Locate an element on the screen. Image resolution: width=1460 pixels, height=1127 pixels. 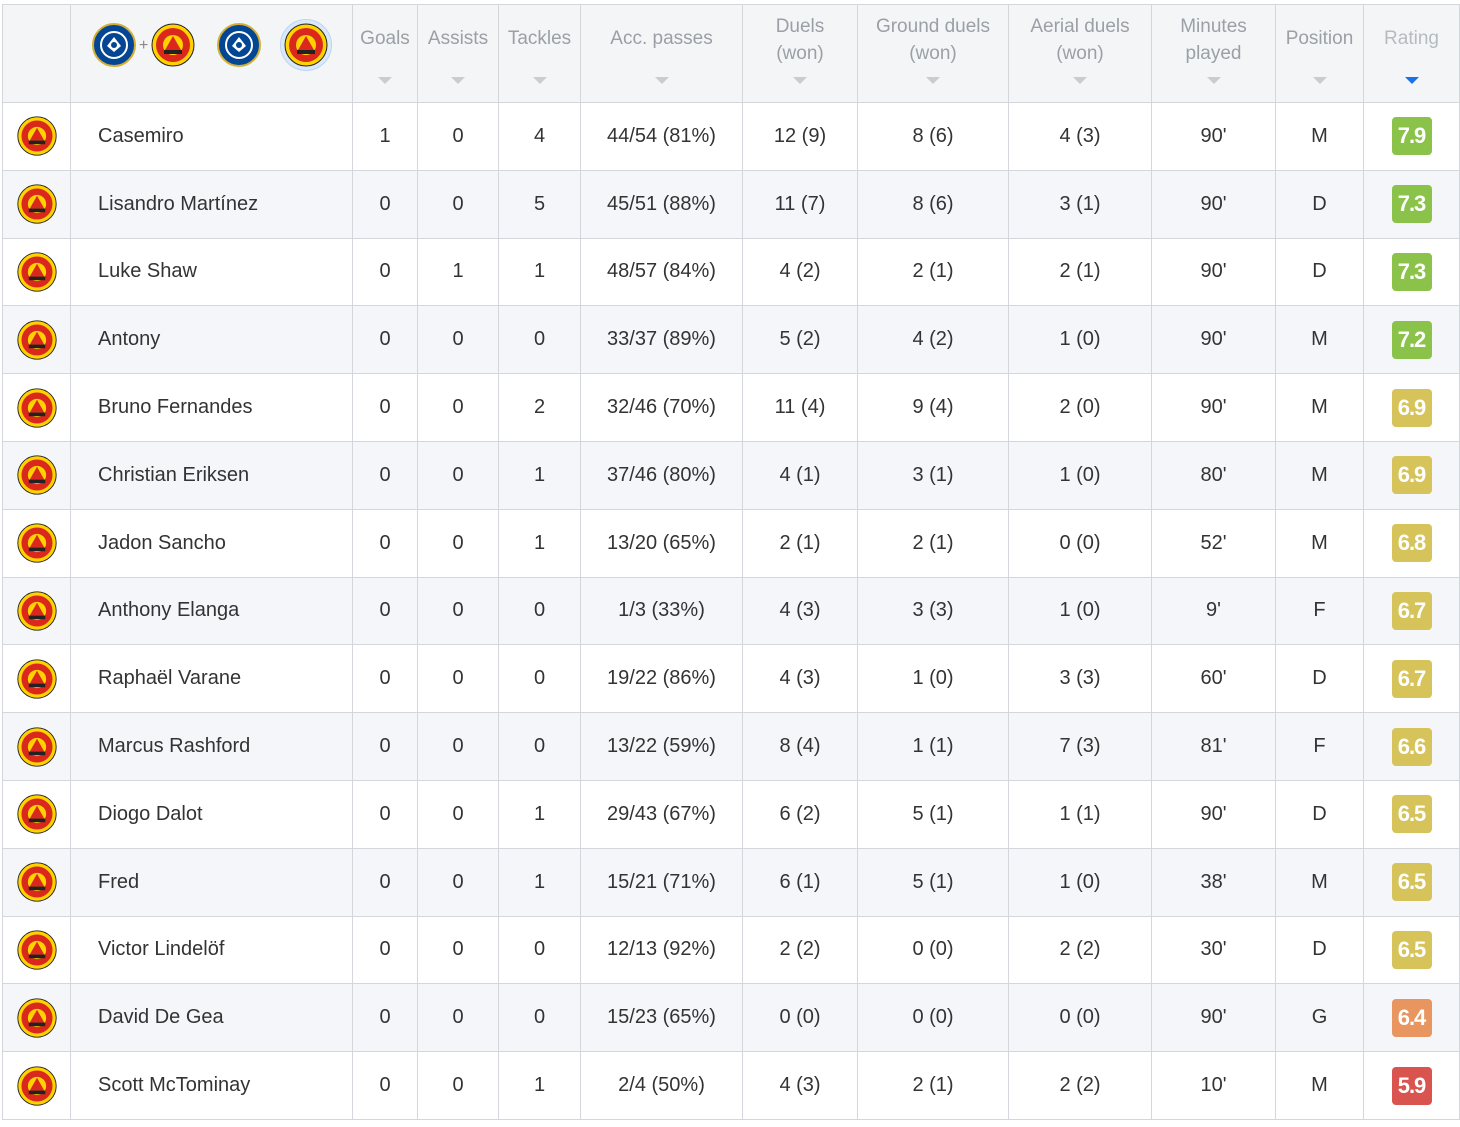
player-name: Luke Shaw is located at coordinates (211, 272).